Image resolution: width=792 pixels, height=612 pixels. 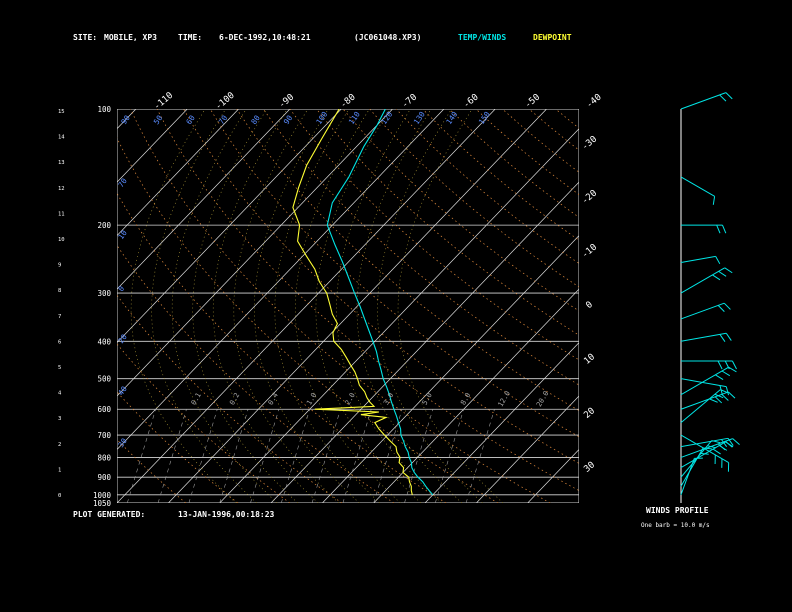 What do you see at coordinates (589, 143) in the screenshot?
I see `isotherm-right-label: -30` at bounding box center [589, 143].